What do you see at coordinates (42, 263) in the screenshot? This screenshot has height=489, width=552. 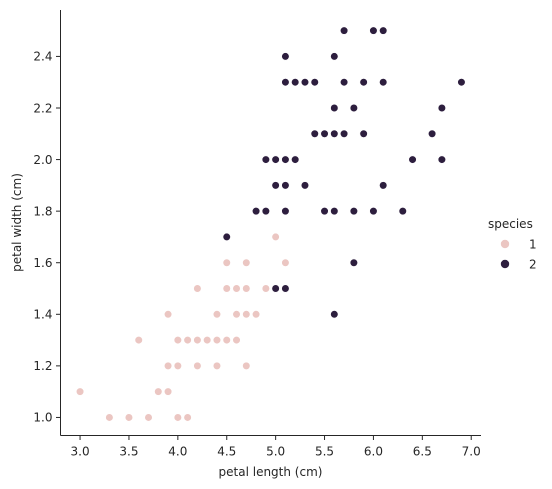 I see `y-tick-label: 1.6` at bounding box center [42, 263].